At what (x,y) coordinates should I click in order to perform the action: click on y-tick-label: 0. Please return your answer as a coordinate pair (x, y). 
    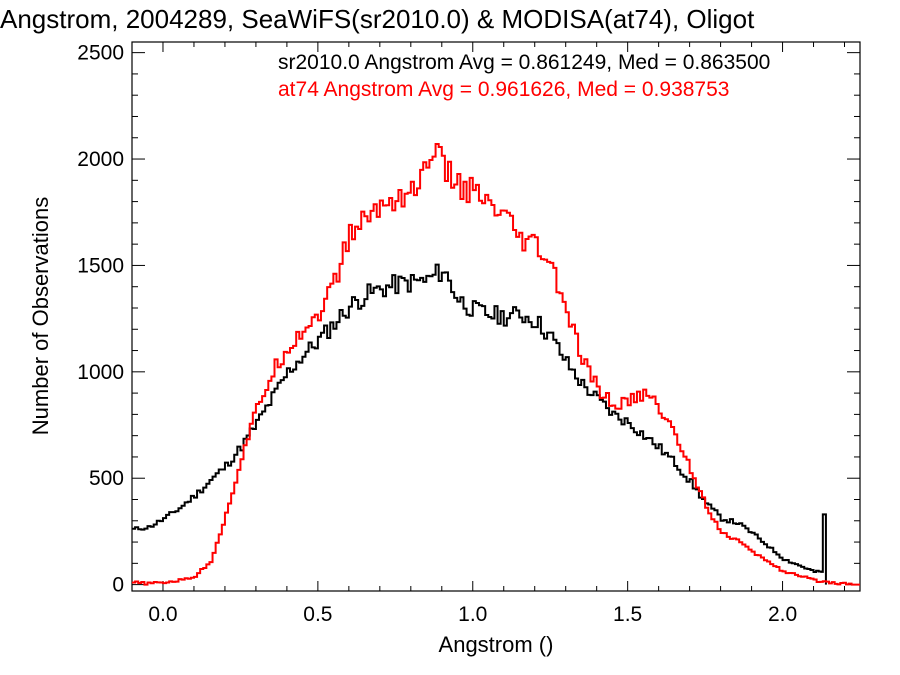
    Looking at the image, I should click on (118, 585).